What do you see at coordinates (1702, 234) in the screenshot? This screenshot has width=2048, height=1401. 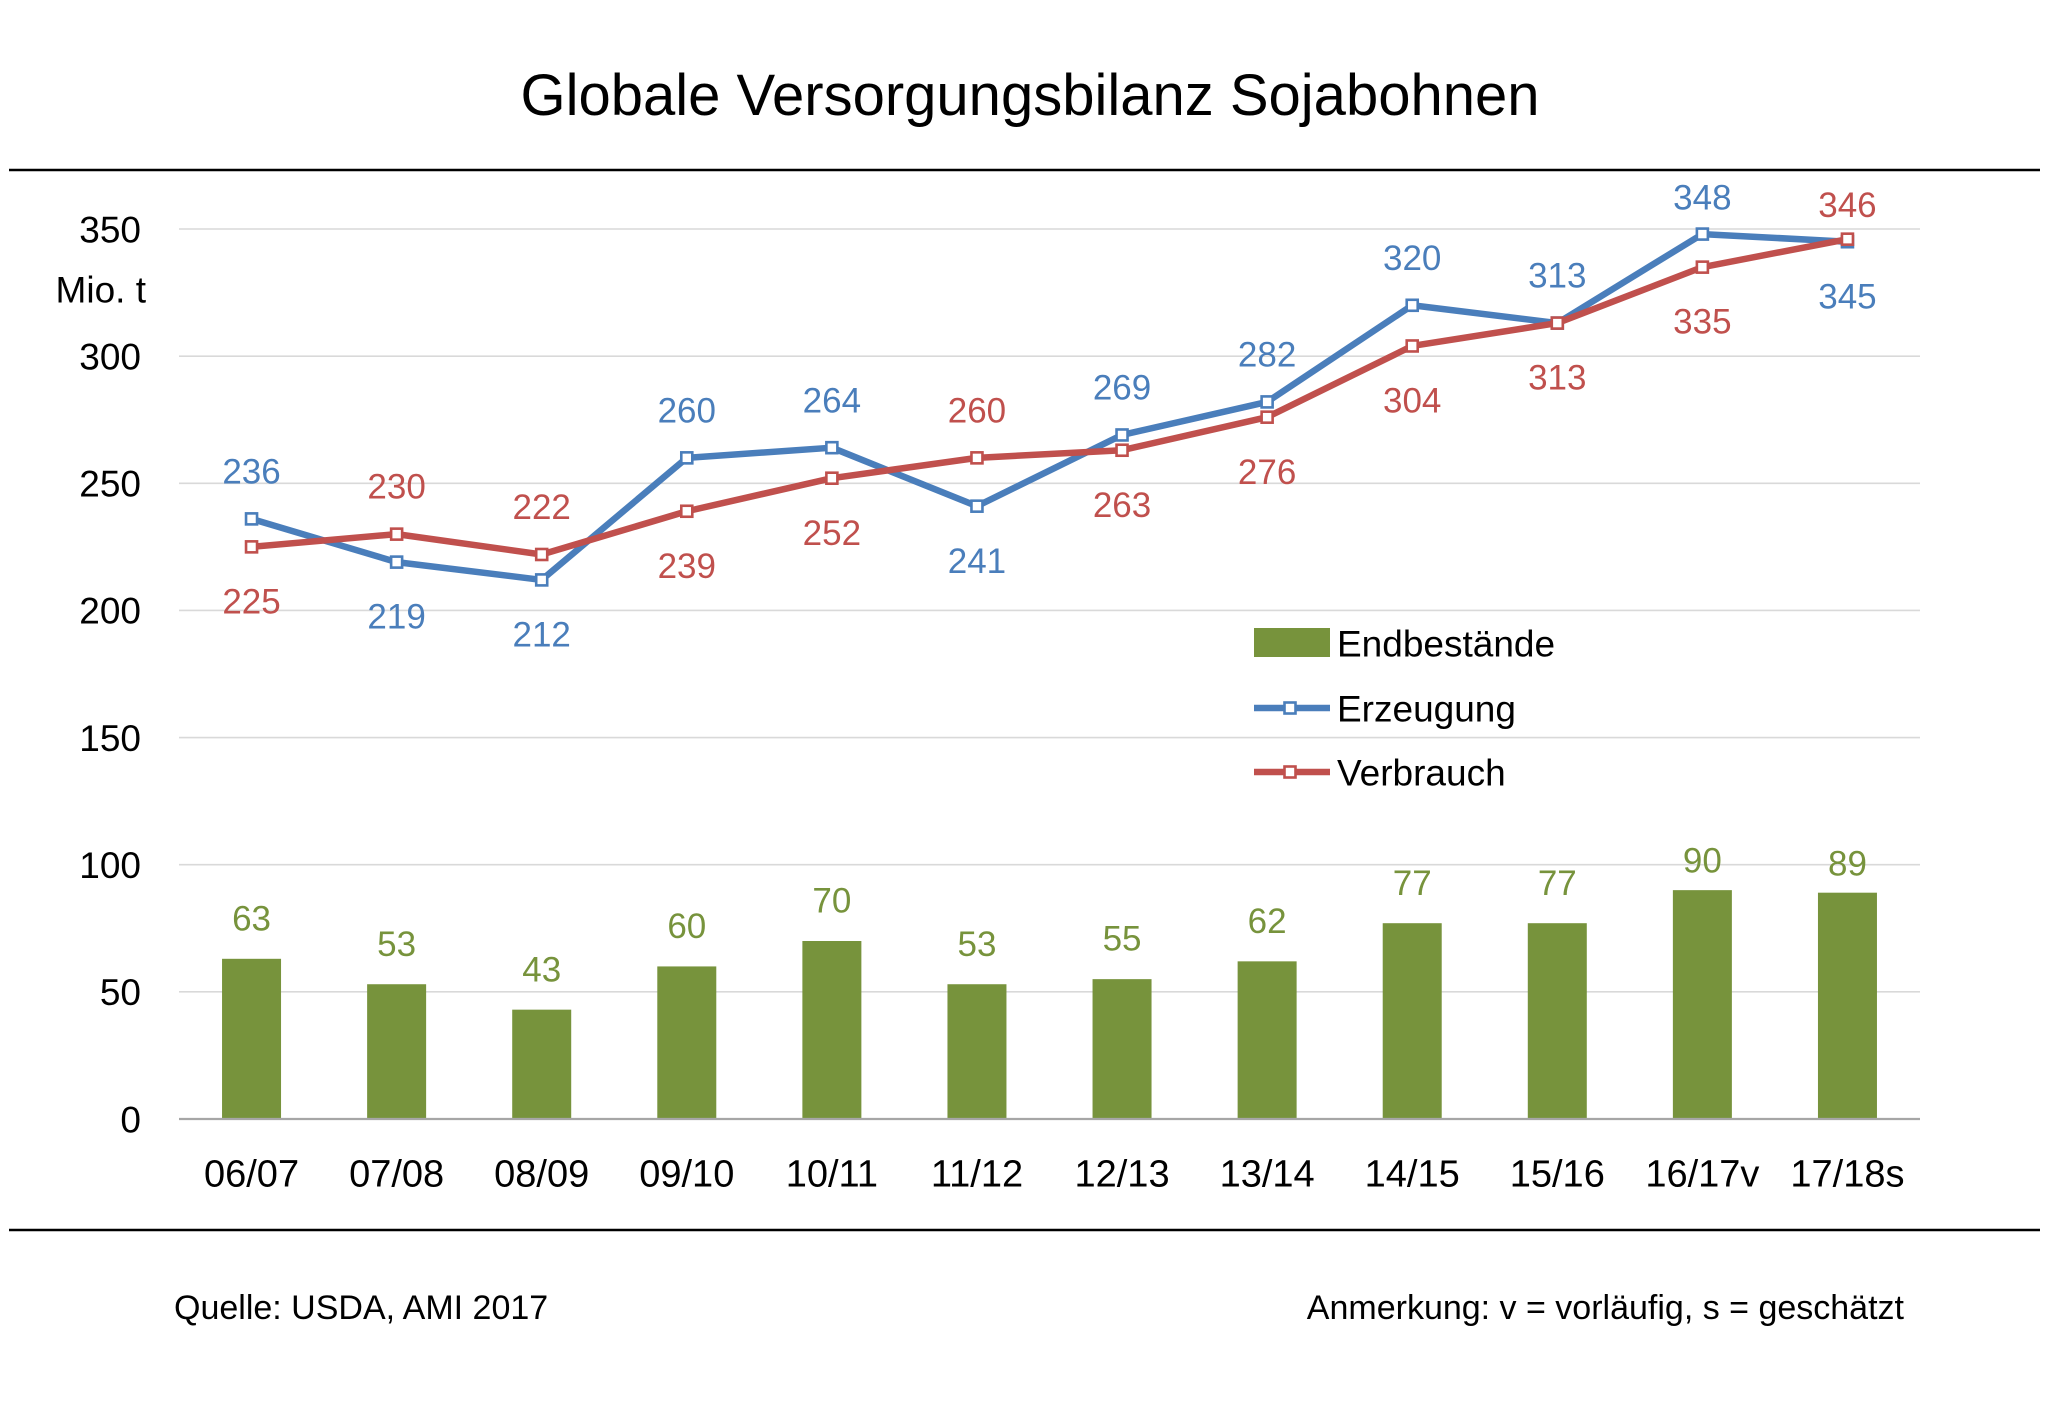 I see `point-erzeugung-16-17v` at bounding box center [1702, 234].